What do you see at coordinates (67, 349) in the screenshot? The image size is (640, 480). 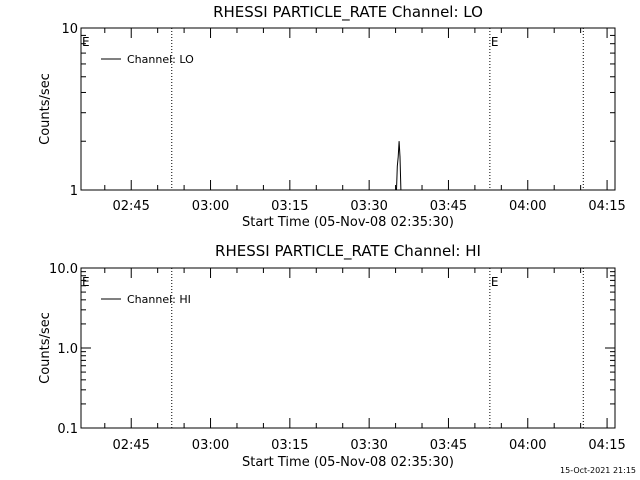 I see `chart2-ytick-label-1: 1.0` at bounding box center [67, 349].